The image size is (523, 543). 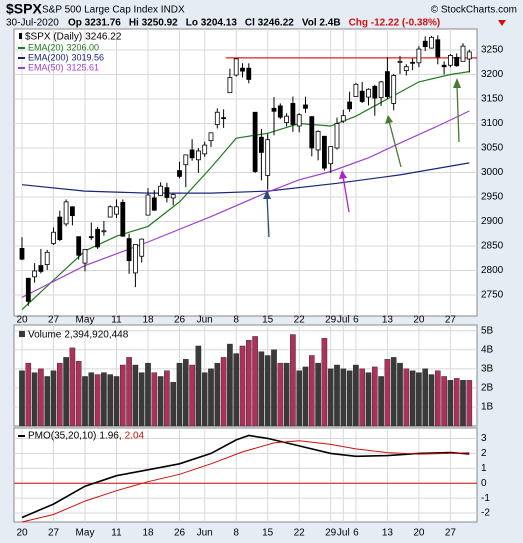 I want to click on ema-line, so click(x=245, y=178).